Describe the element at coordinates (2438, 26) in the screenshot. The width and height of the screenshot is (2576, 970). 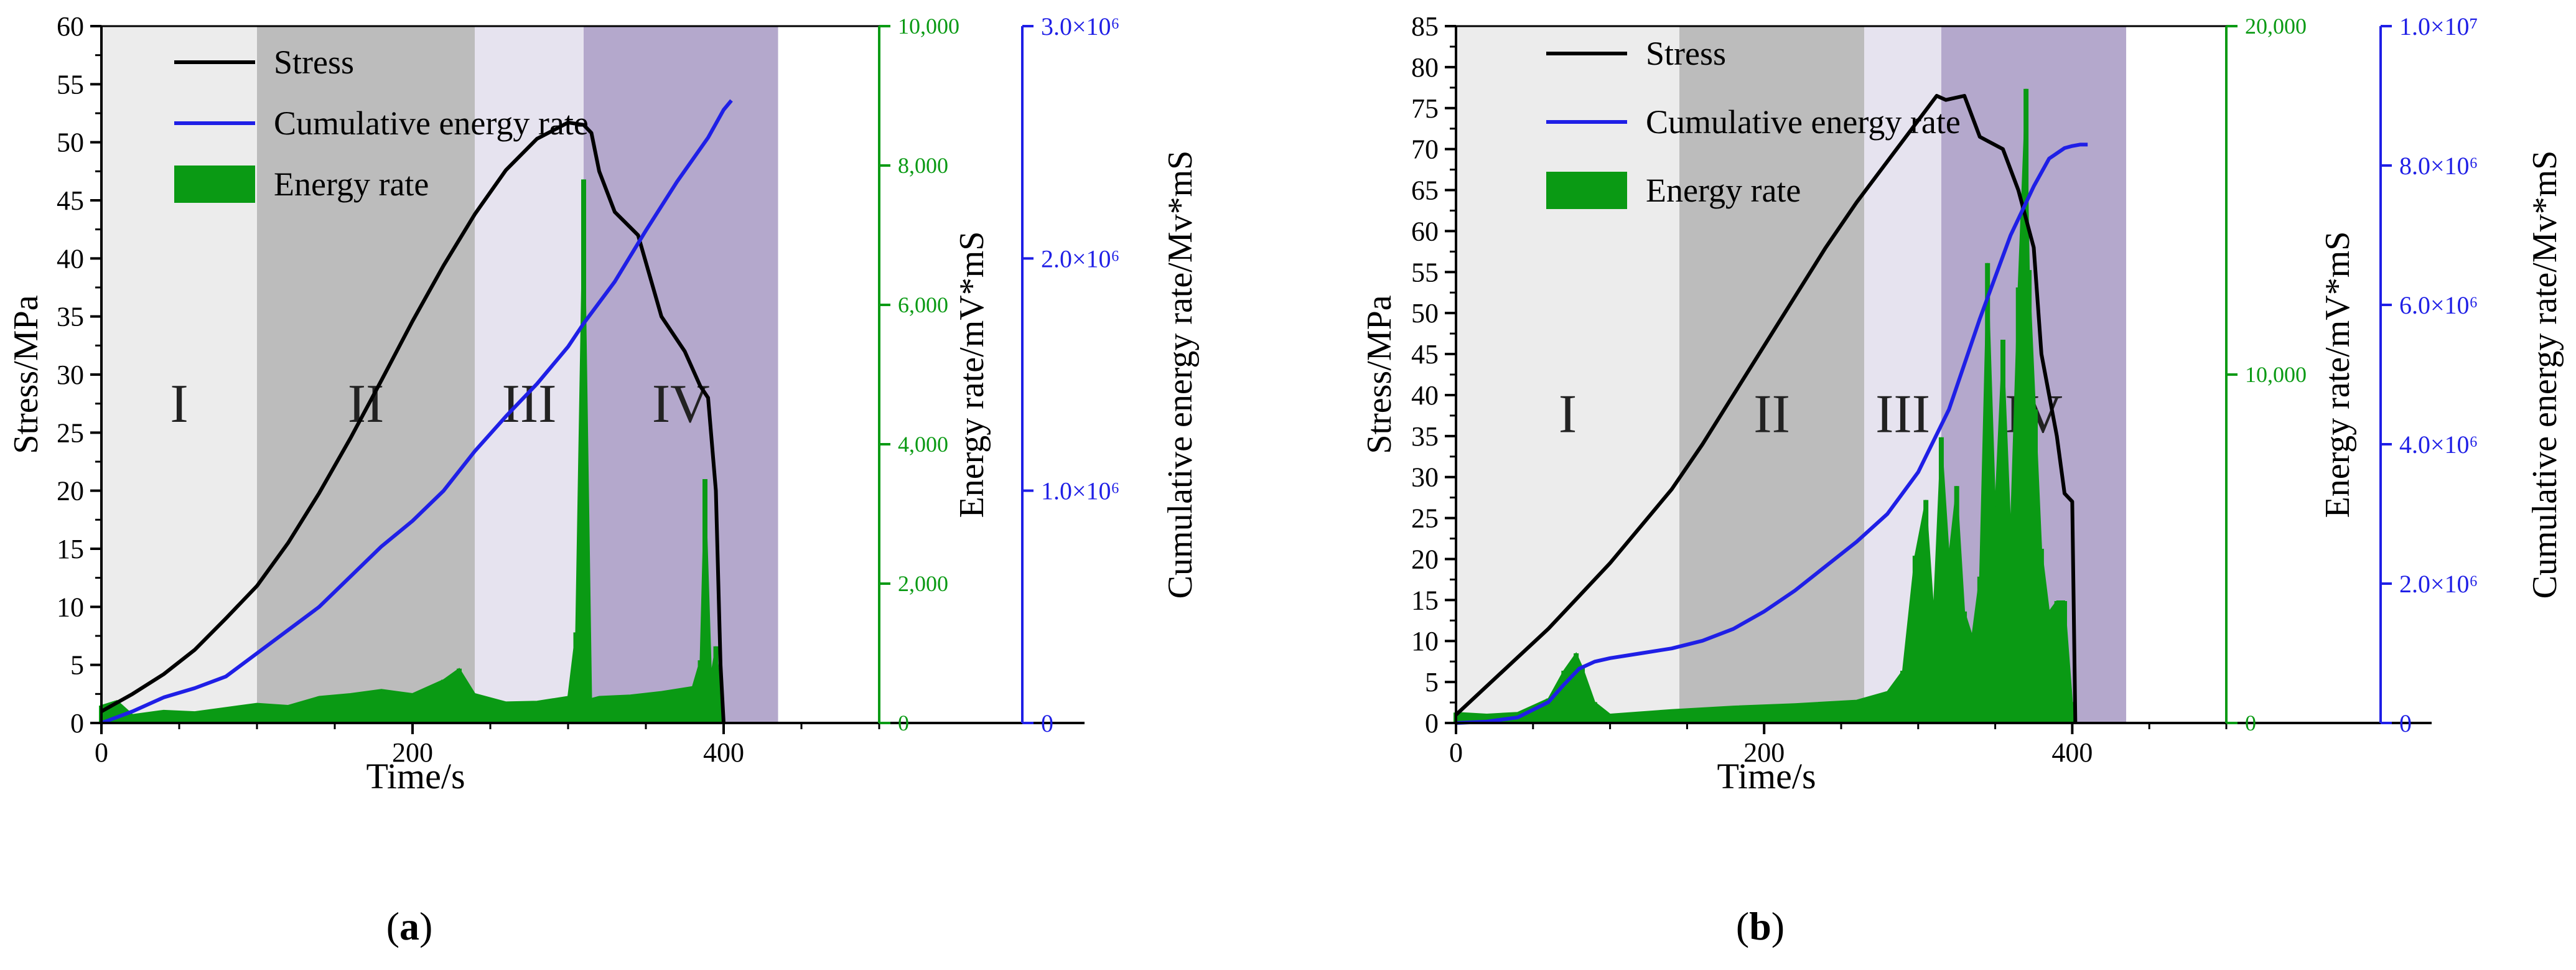
I see `cumulative-tick-label: 1.0×10⁷` at that location.